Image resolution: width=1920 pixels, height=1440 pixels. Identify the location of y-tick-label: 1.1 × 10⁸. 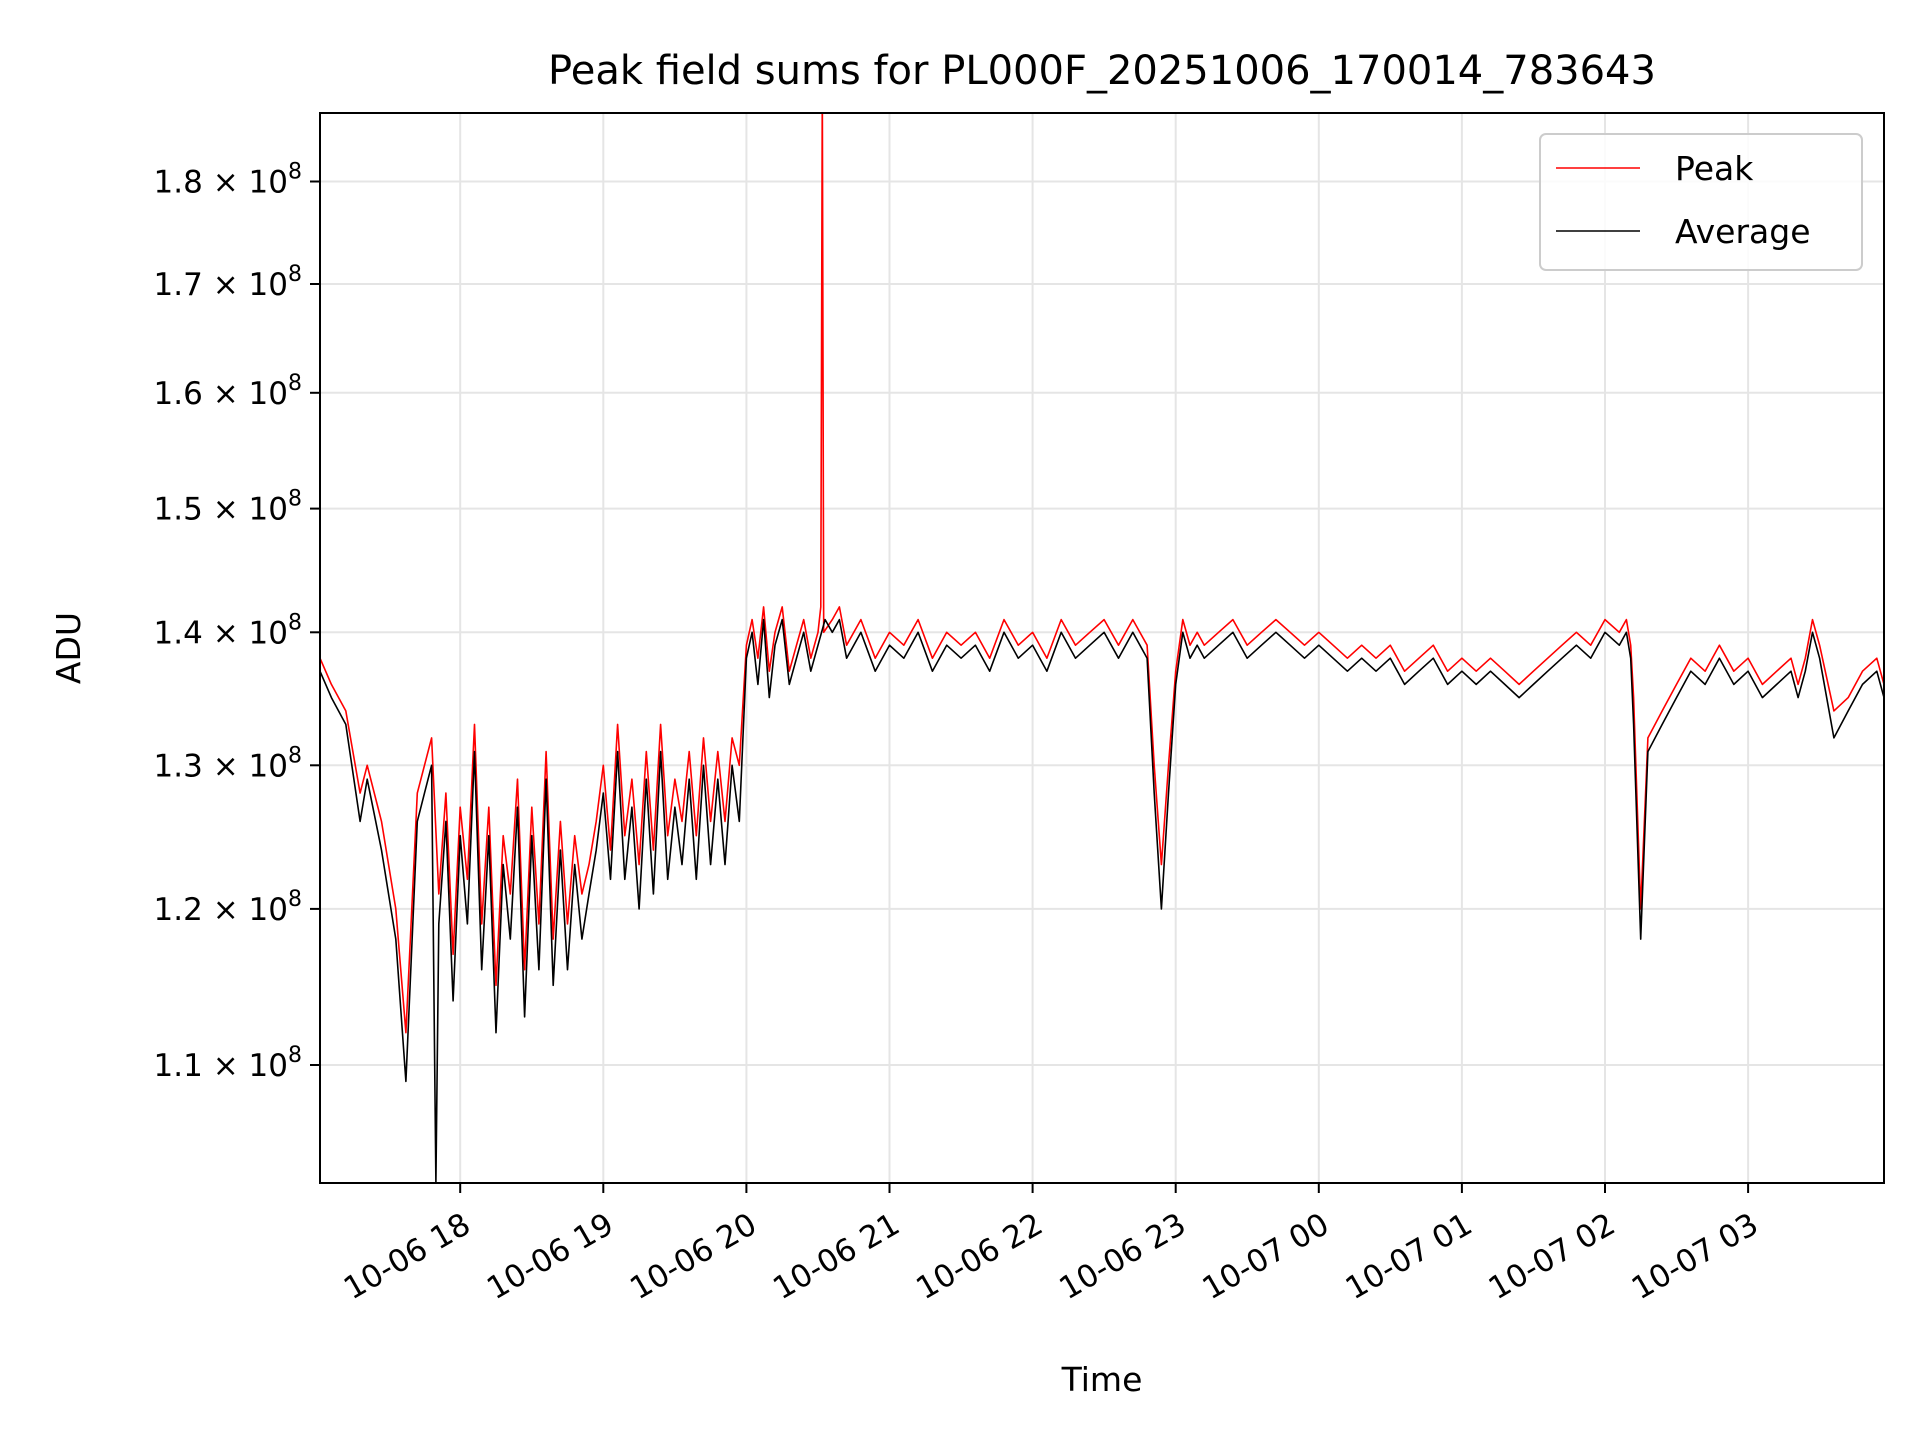
(228, 1063).